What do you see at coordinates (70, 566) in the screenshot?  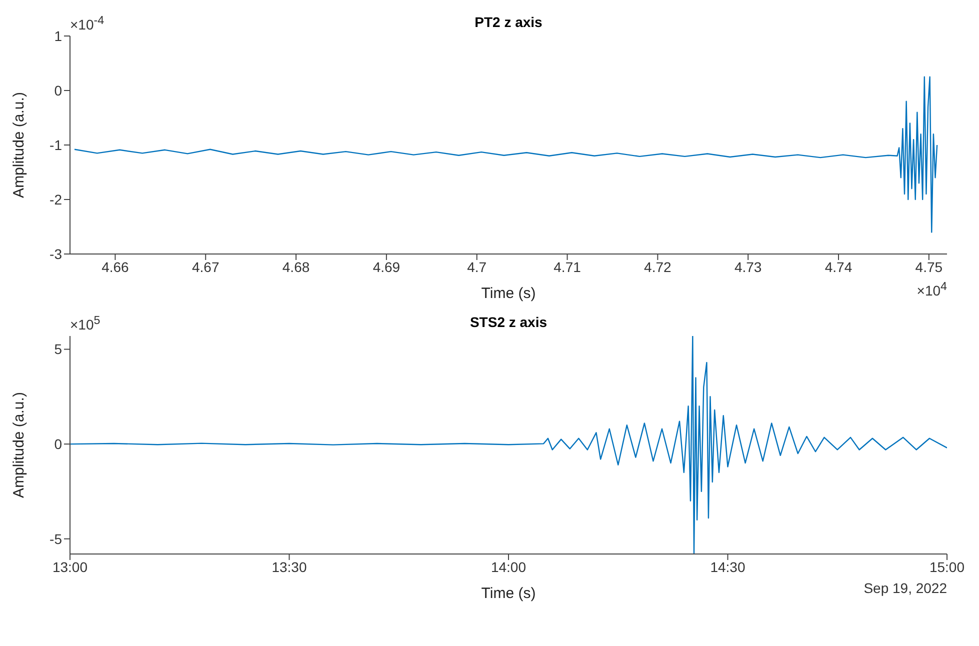 I see `x-tick-label: 13:00` at bounding box center [70, 566].